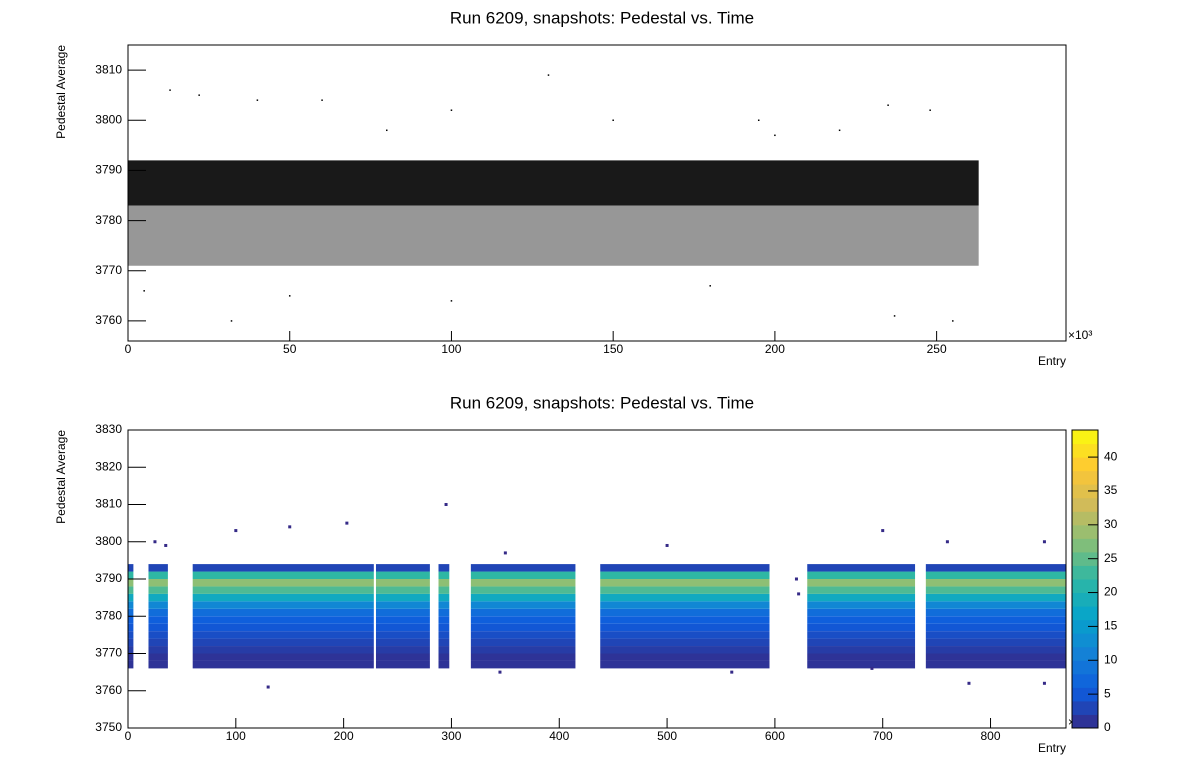  What do you see at coordinates (559, 736) in the screenshot?
I see `x-tick-label: 400` at bounding box center [559, 736].